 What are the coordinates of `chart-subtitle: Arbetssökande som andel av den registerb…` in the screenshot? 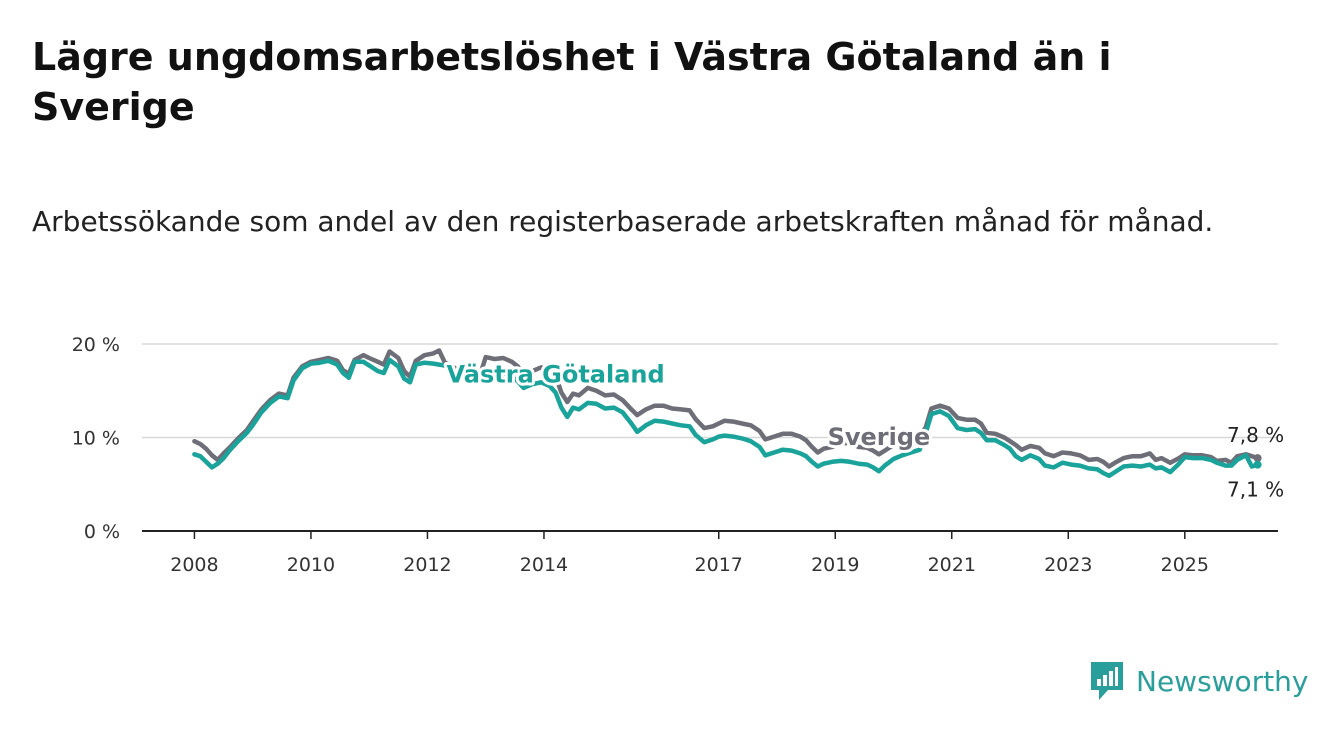 It's located at (623, 221).